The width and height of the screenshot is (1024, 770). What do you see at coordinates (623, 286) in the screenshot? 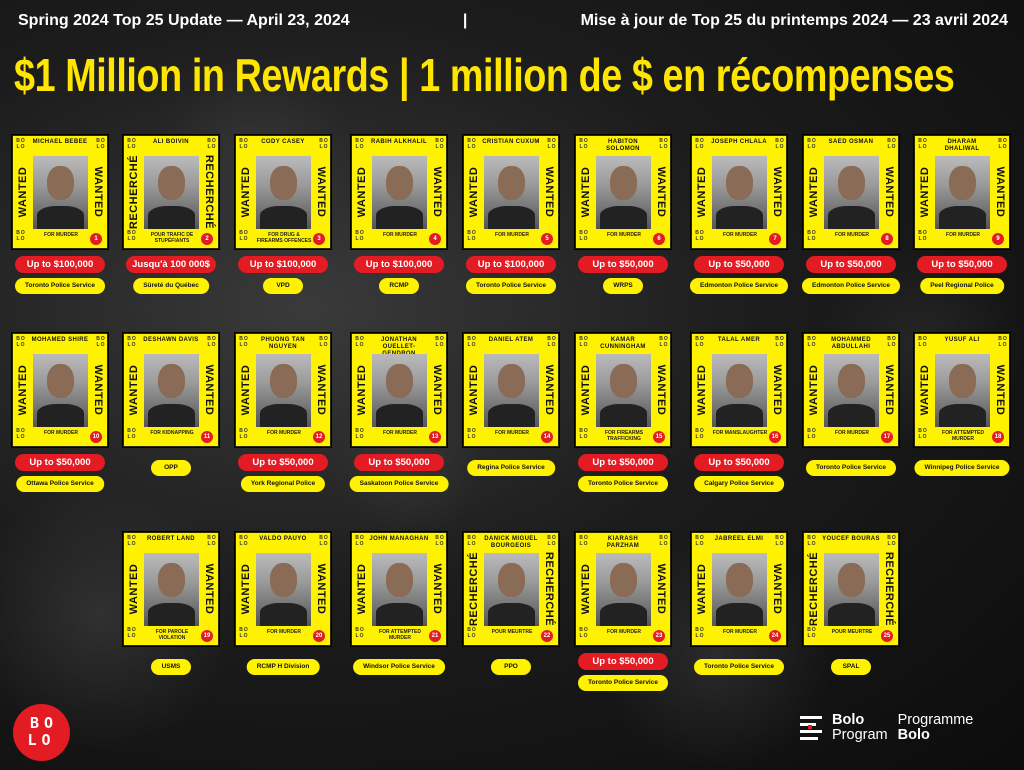
I see `agency-badge: WRPS` at bounding box center [623, 286].